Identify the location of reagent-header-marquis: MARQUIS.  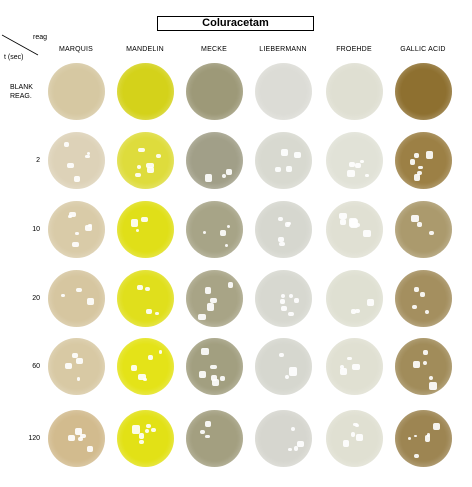
(76, 49).